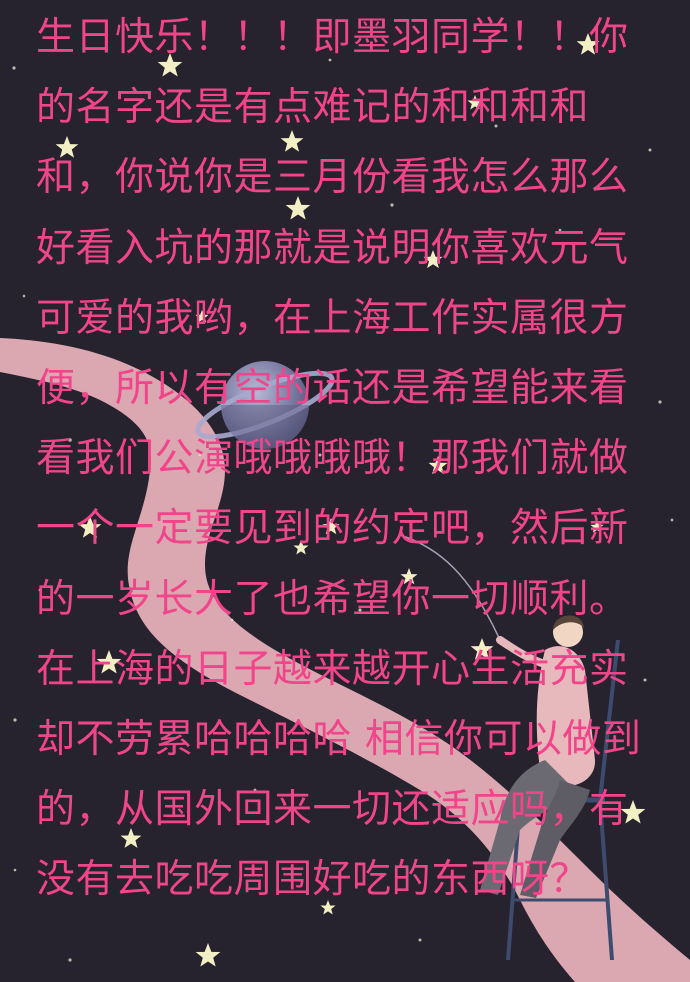 The height and width of the screenshot is (982, 690). I want to click on message-line: 的，从国外回来一切还适应吗，有, so click(332, 810).